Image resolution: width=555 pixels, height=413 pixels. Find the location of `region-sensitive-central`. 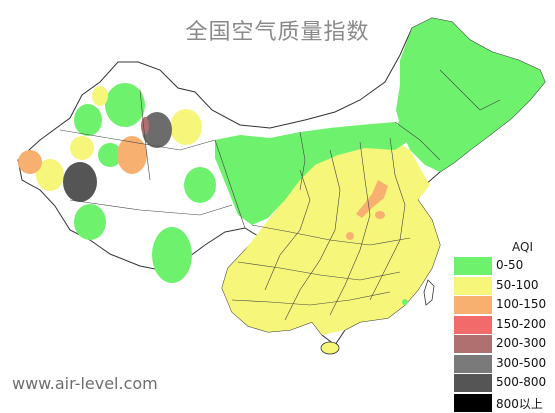

region-sensitive-central is located at coordinates (372, 199).